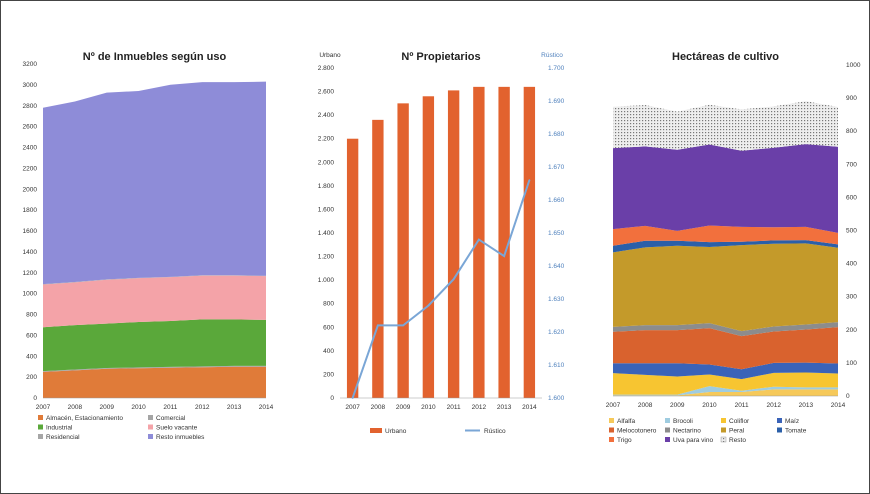 The height and width of the screenshot is (494, 870). I want to click on y-left-tick-label: 200, so click(328, 374).